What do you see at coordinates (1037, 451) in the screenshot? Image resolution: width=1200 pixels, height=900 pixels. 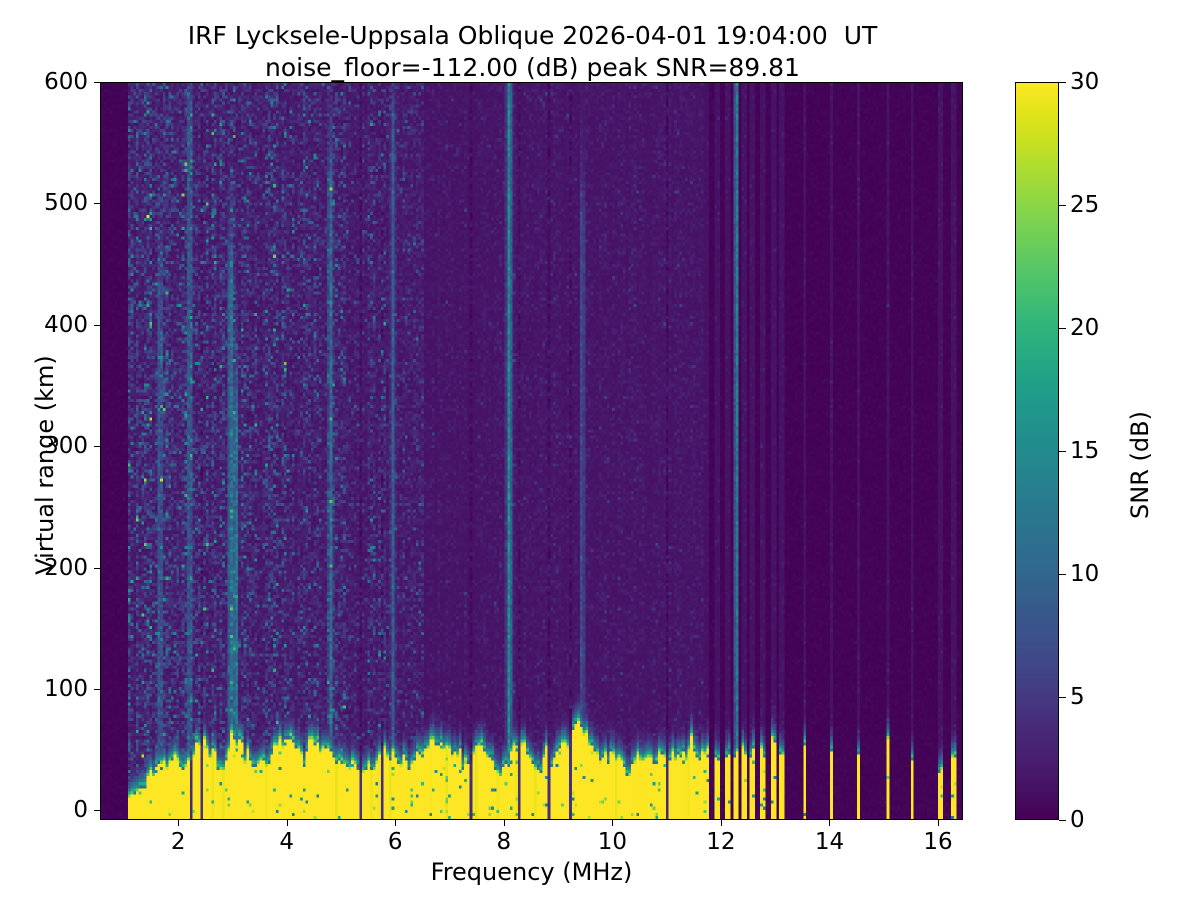 I see `colorbar` at bounding box center [1037, 451].